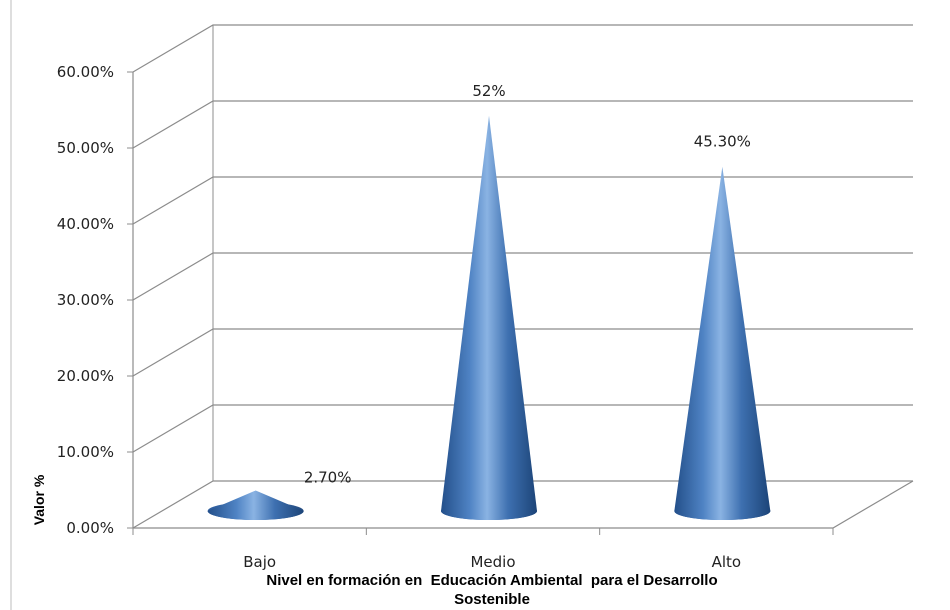 Image resolution: width=950 pixels, height=610 pixels. I want to click on x-axis-categories: Bajo Medio Alto, so click(492, 562).